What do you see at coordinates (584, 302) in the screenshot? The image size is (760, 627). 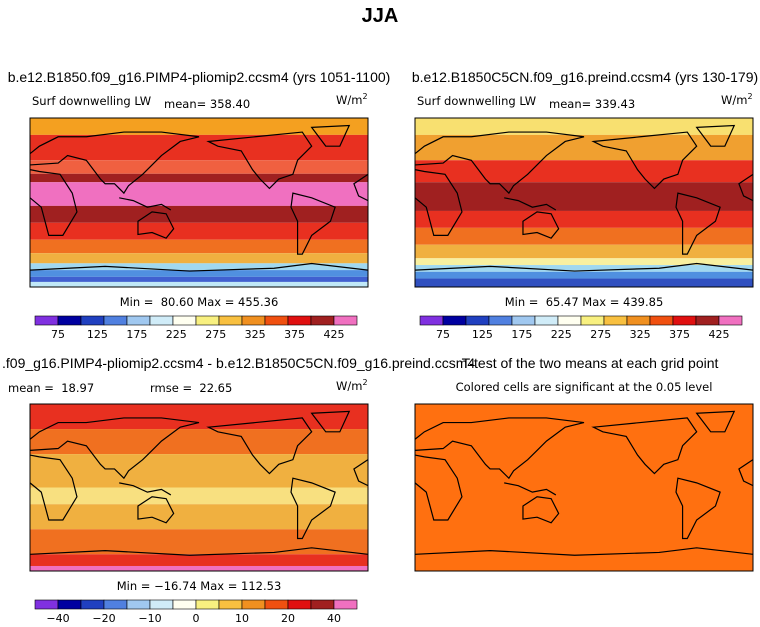 I see `min-max-label: Min = 65.47 Max = 439.85` at bounding box center [584, 302].